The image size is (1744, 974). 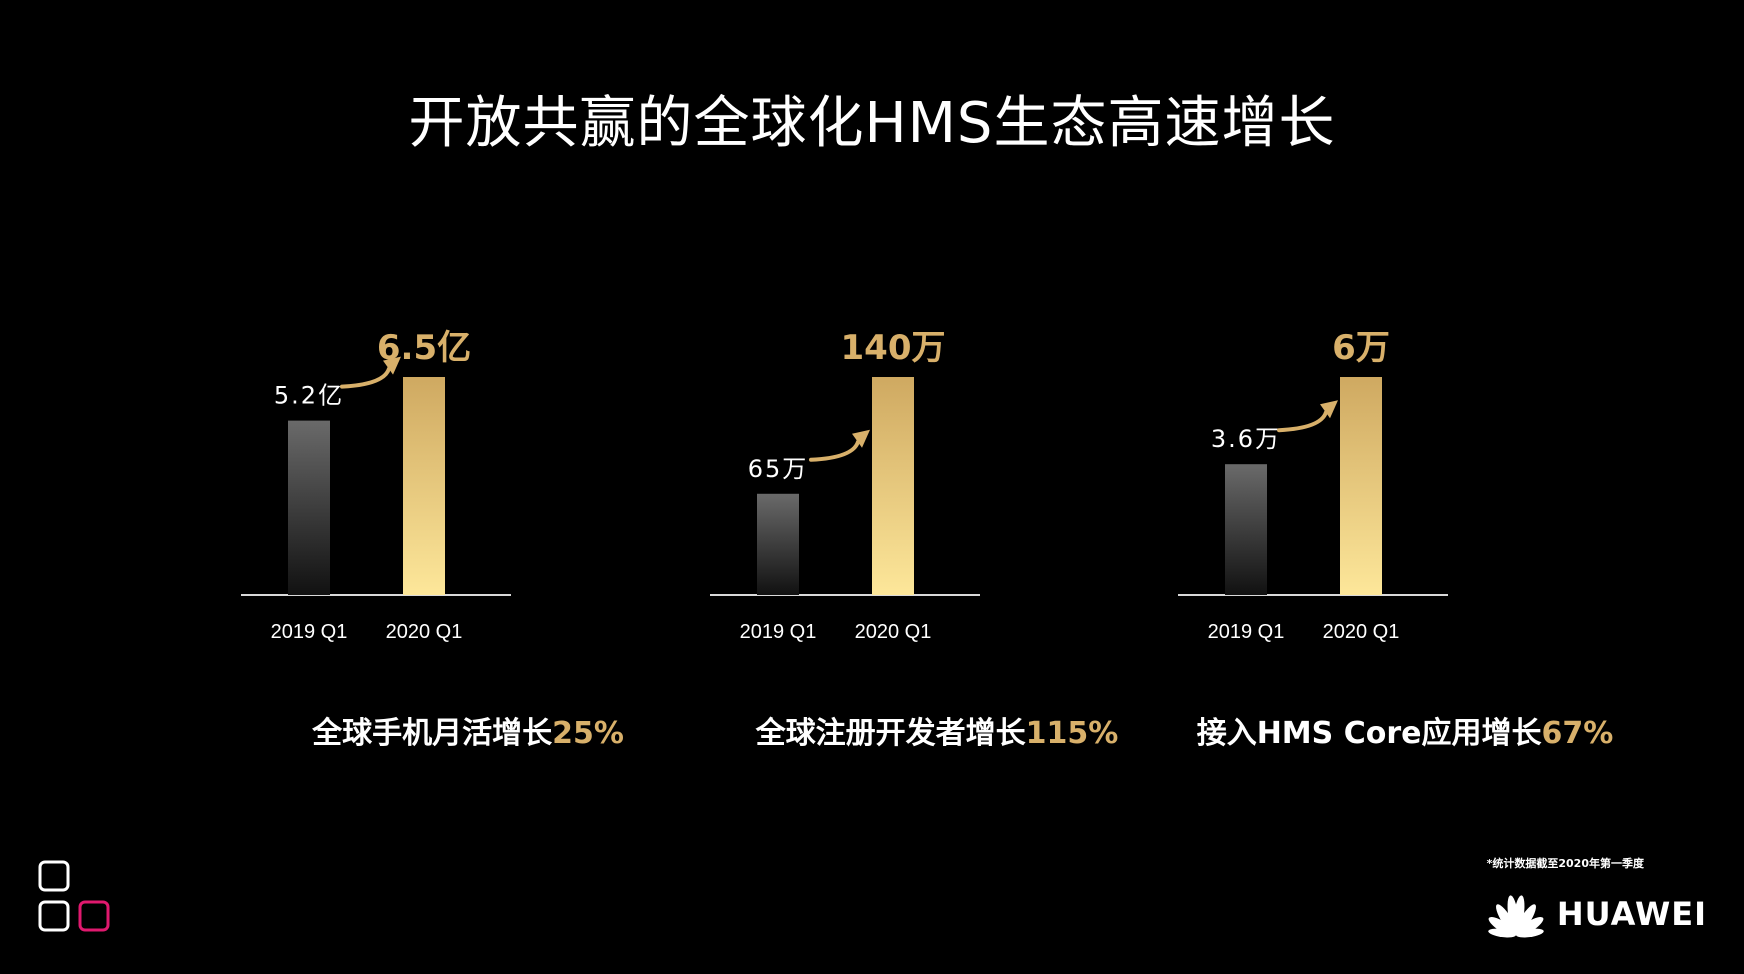 I want to click on page-title: 开放共赢的全球化HMS生态高速增长, so click(x=872, y=123).